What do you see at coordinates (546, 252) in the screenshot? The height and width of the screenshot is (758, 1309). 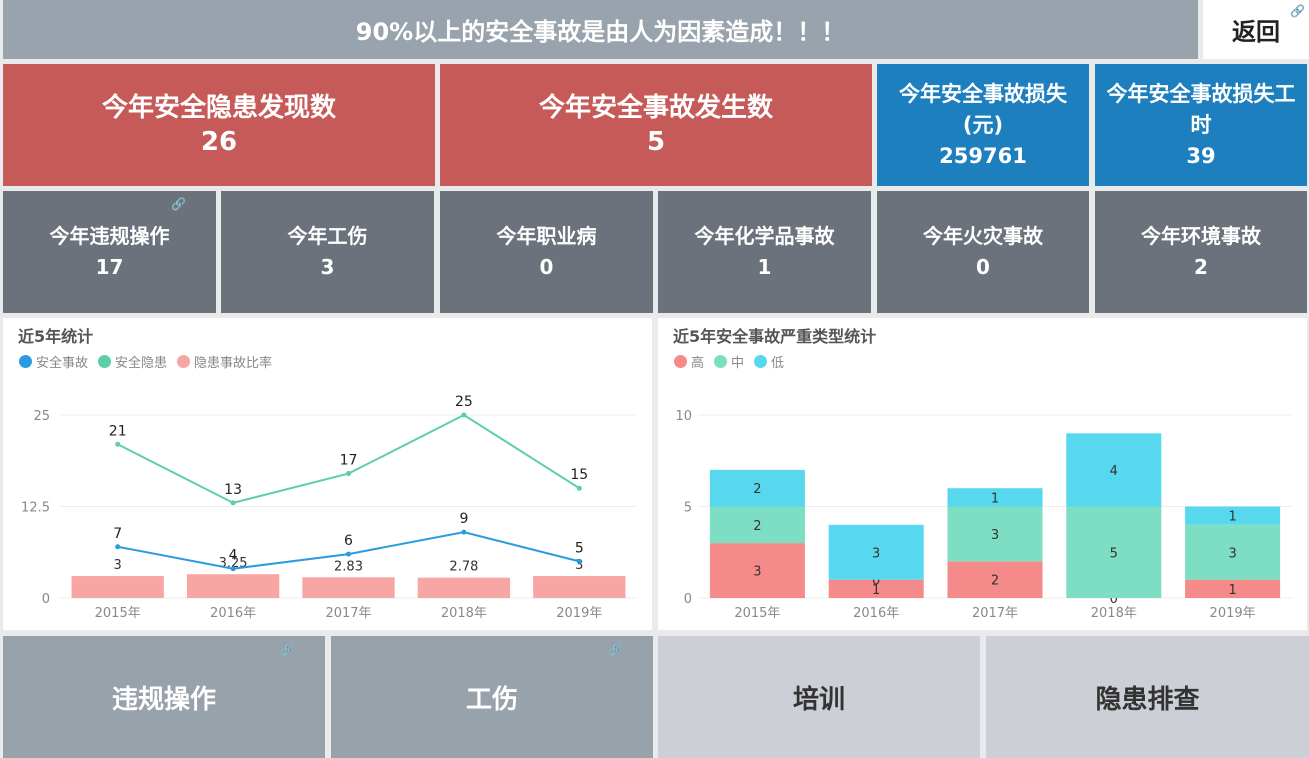 I see `kpi-occupational-disease: 今年职业病 0` at bounding box center [546, 252].